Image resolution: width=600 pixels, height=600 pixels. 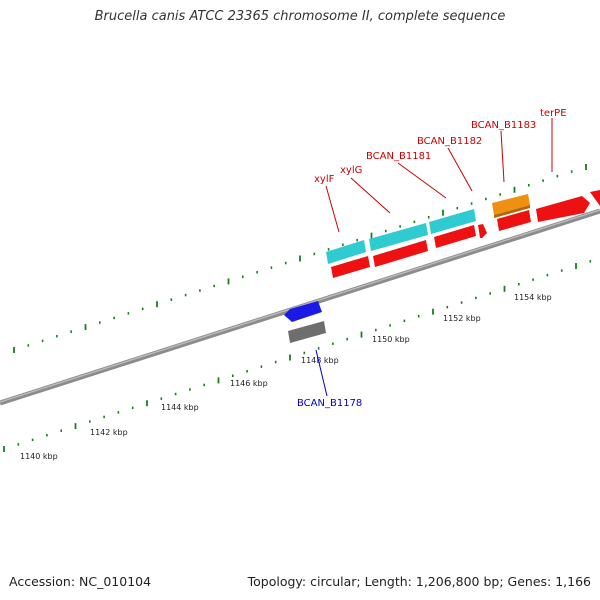 I want to click on feature-terpe-red, so click(x=563, y=209).